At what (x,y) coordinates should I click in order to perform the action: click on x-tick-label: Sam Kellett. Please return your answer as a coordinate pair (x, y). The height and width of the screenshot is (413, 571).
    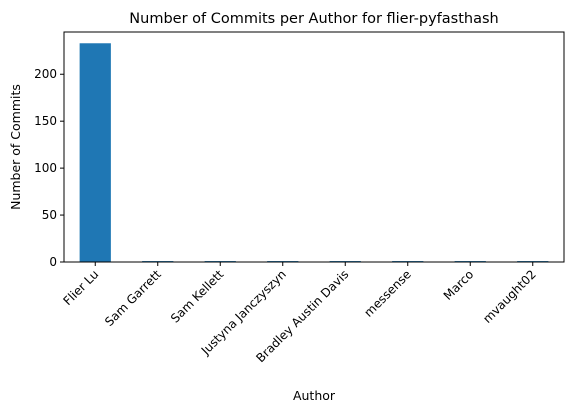
    Looking at the image, I should click on (197, 296).